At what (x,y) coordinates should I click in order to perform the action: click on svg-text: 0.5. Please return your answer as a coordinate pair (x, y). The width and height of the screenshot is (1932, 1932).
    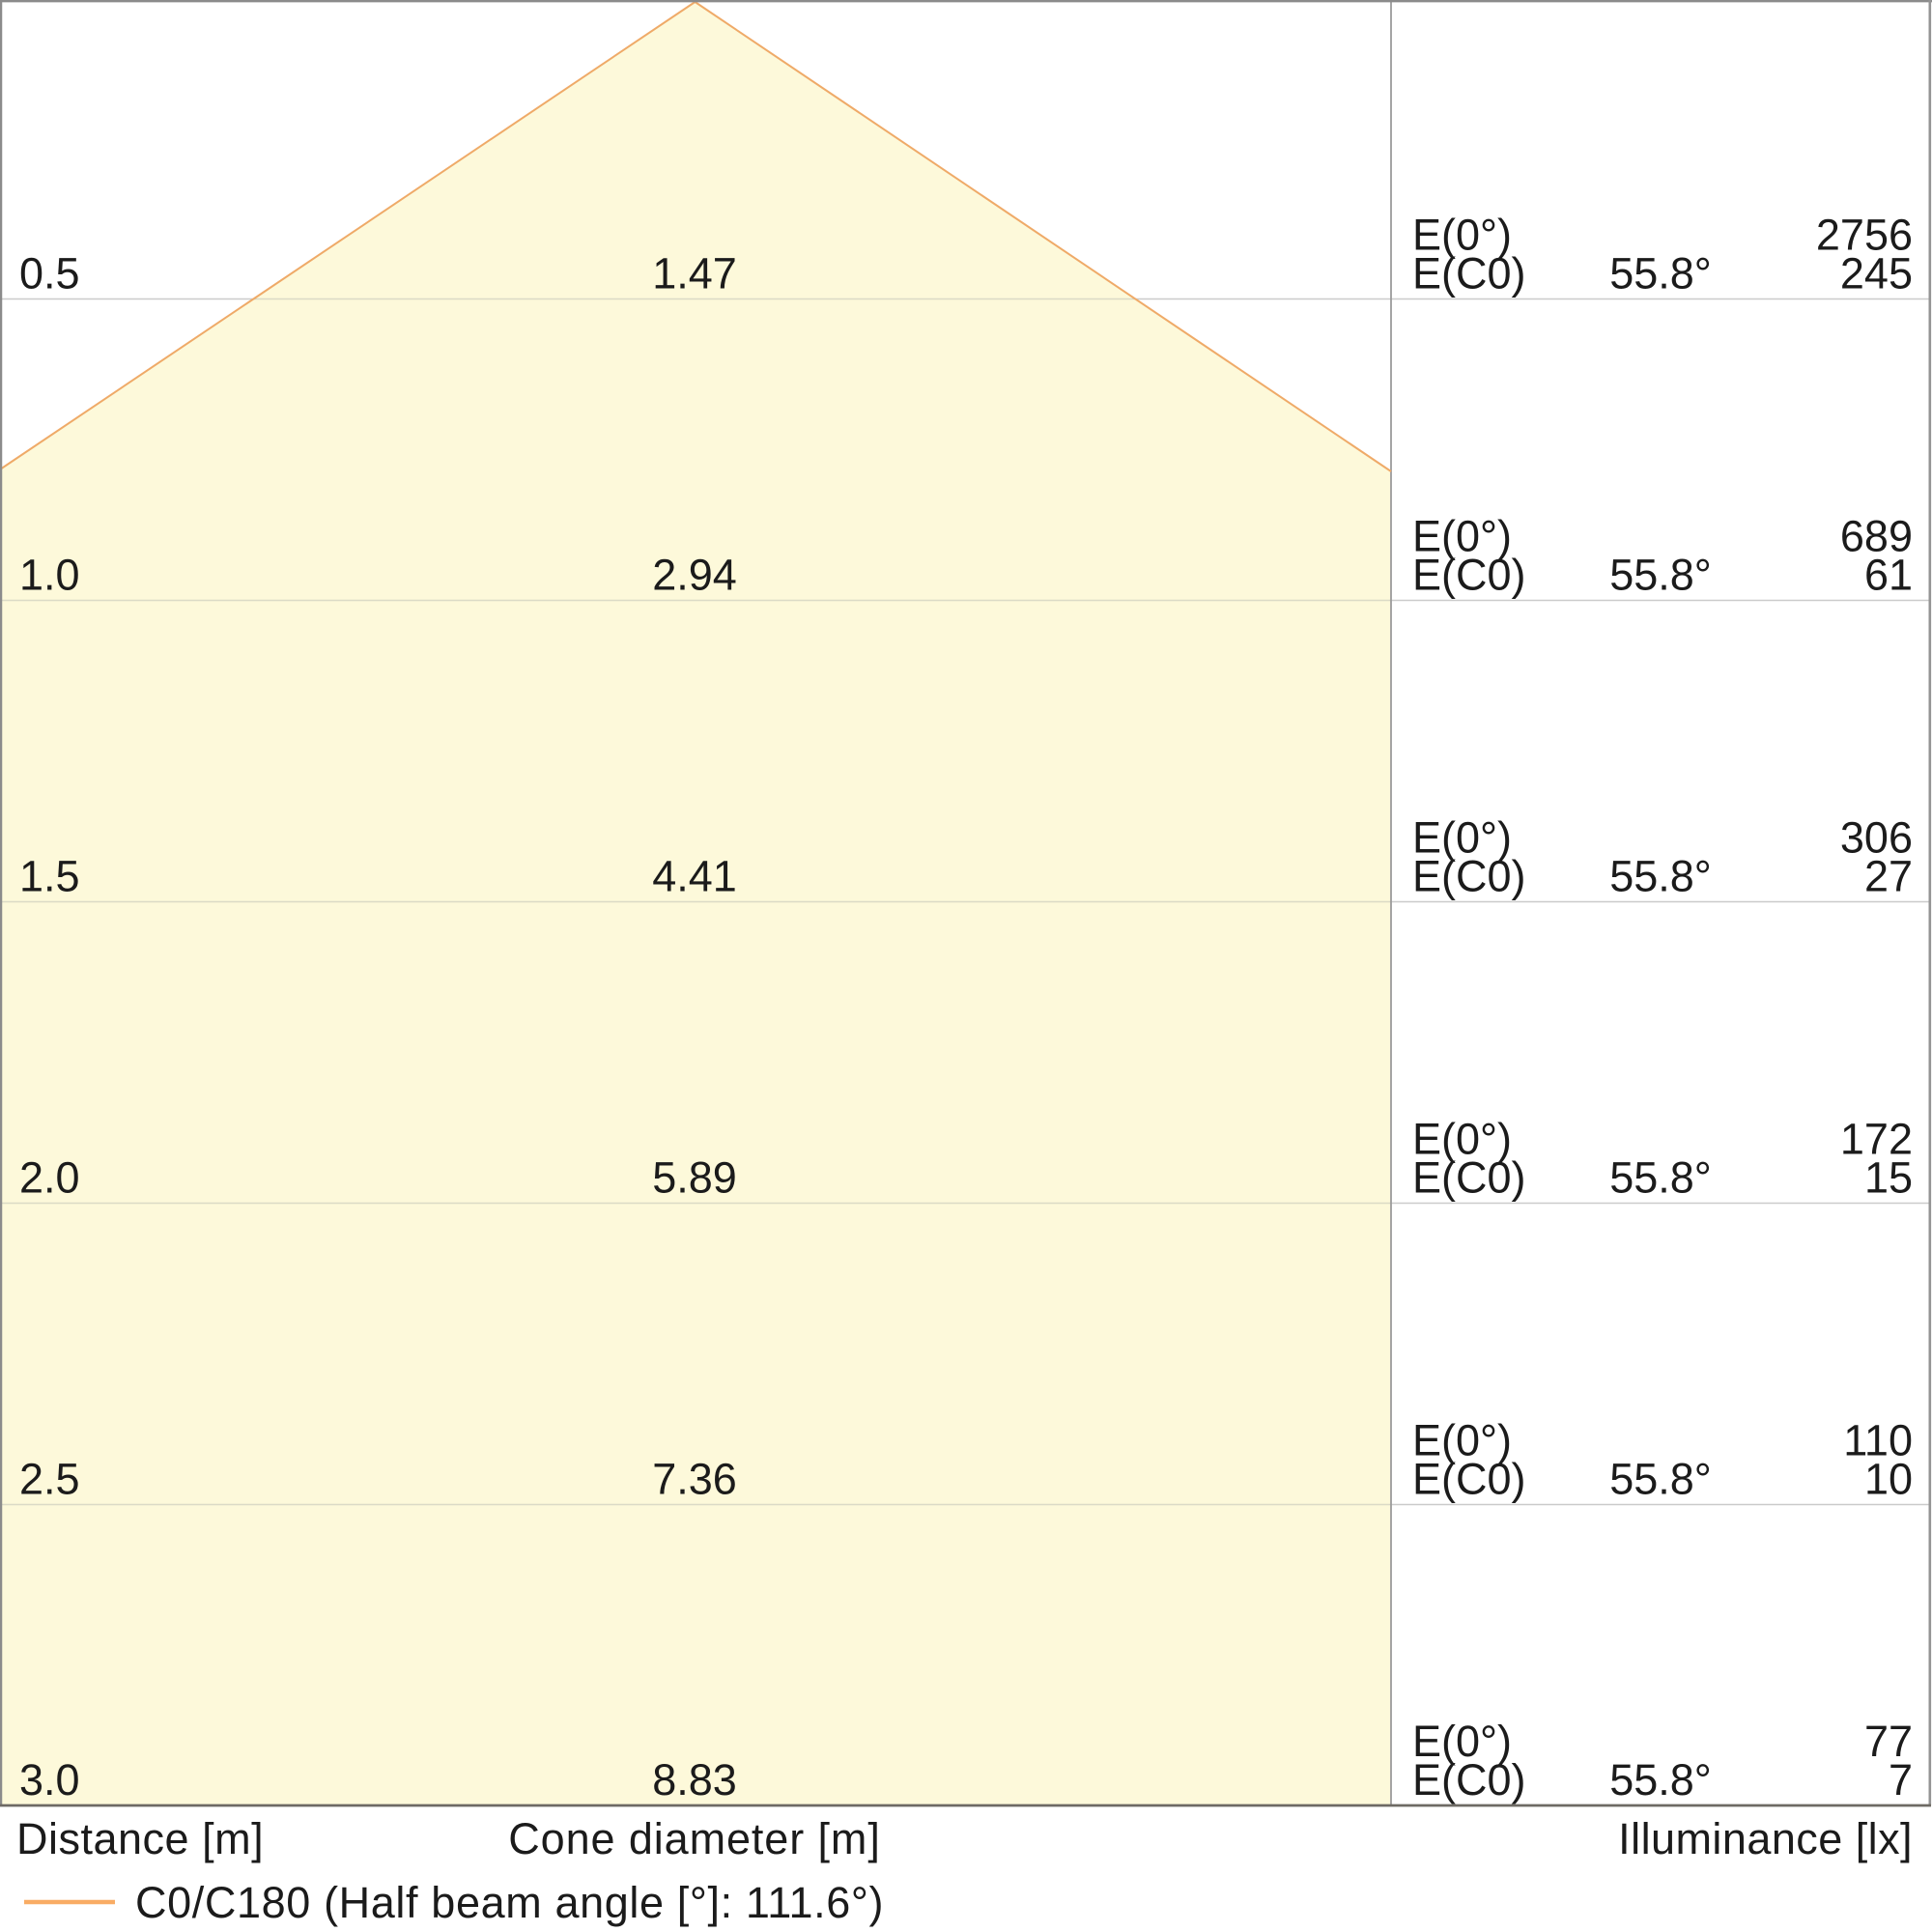
    Looking at the image, I should click on (49, 273).